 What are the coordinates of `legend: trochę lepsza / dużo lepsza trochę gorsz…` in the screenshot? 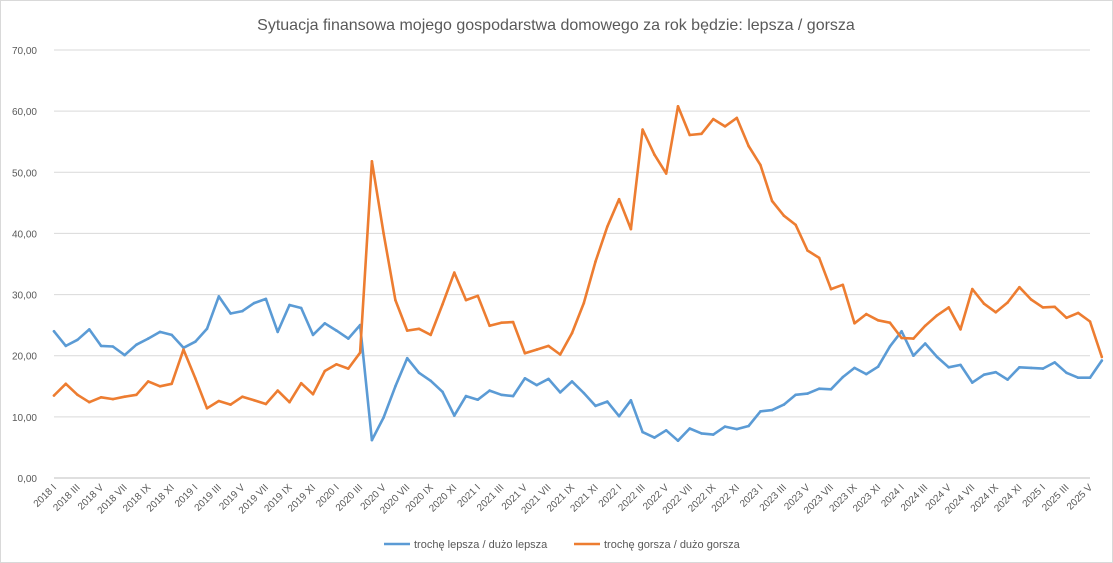 It's located at (562, 545).